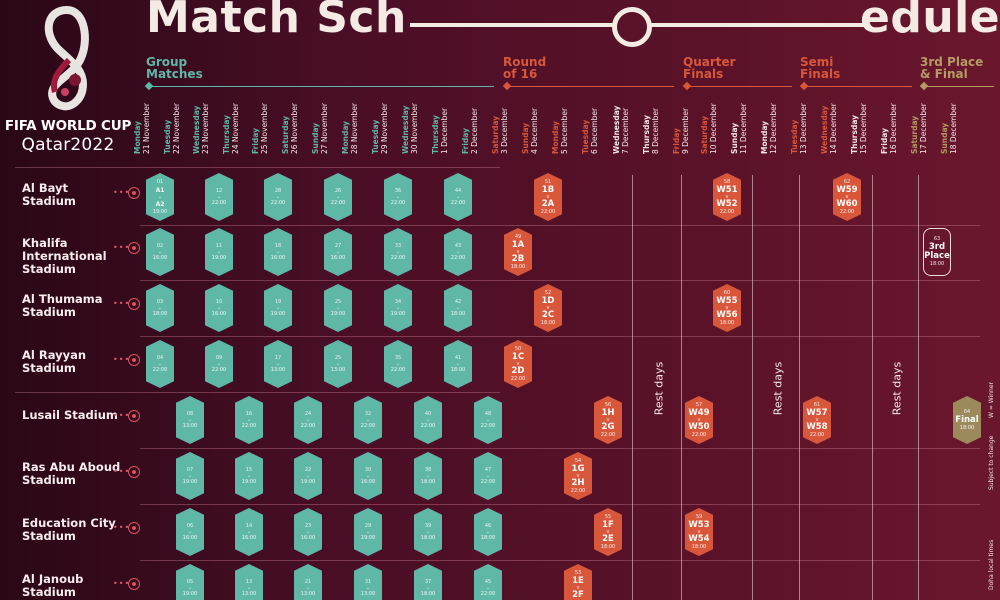 The height and width of the screenshot is (600, 1000). Describe the element at coordinates (190, 420) in the screenshot. I see `match-badge-08: 08 ⌄ 13:00` at that location.